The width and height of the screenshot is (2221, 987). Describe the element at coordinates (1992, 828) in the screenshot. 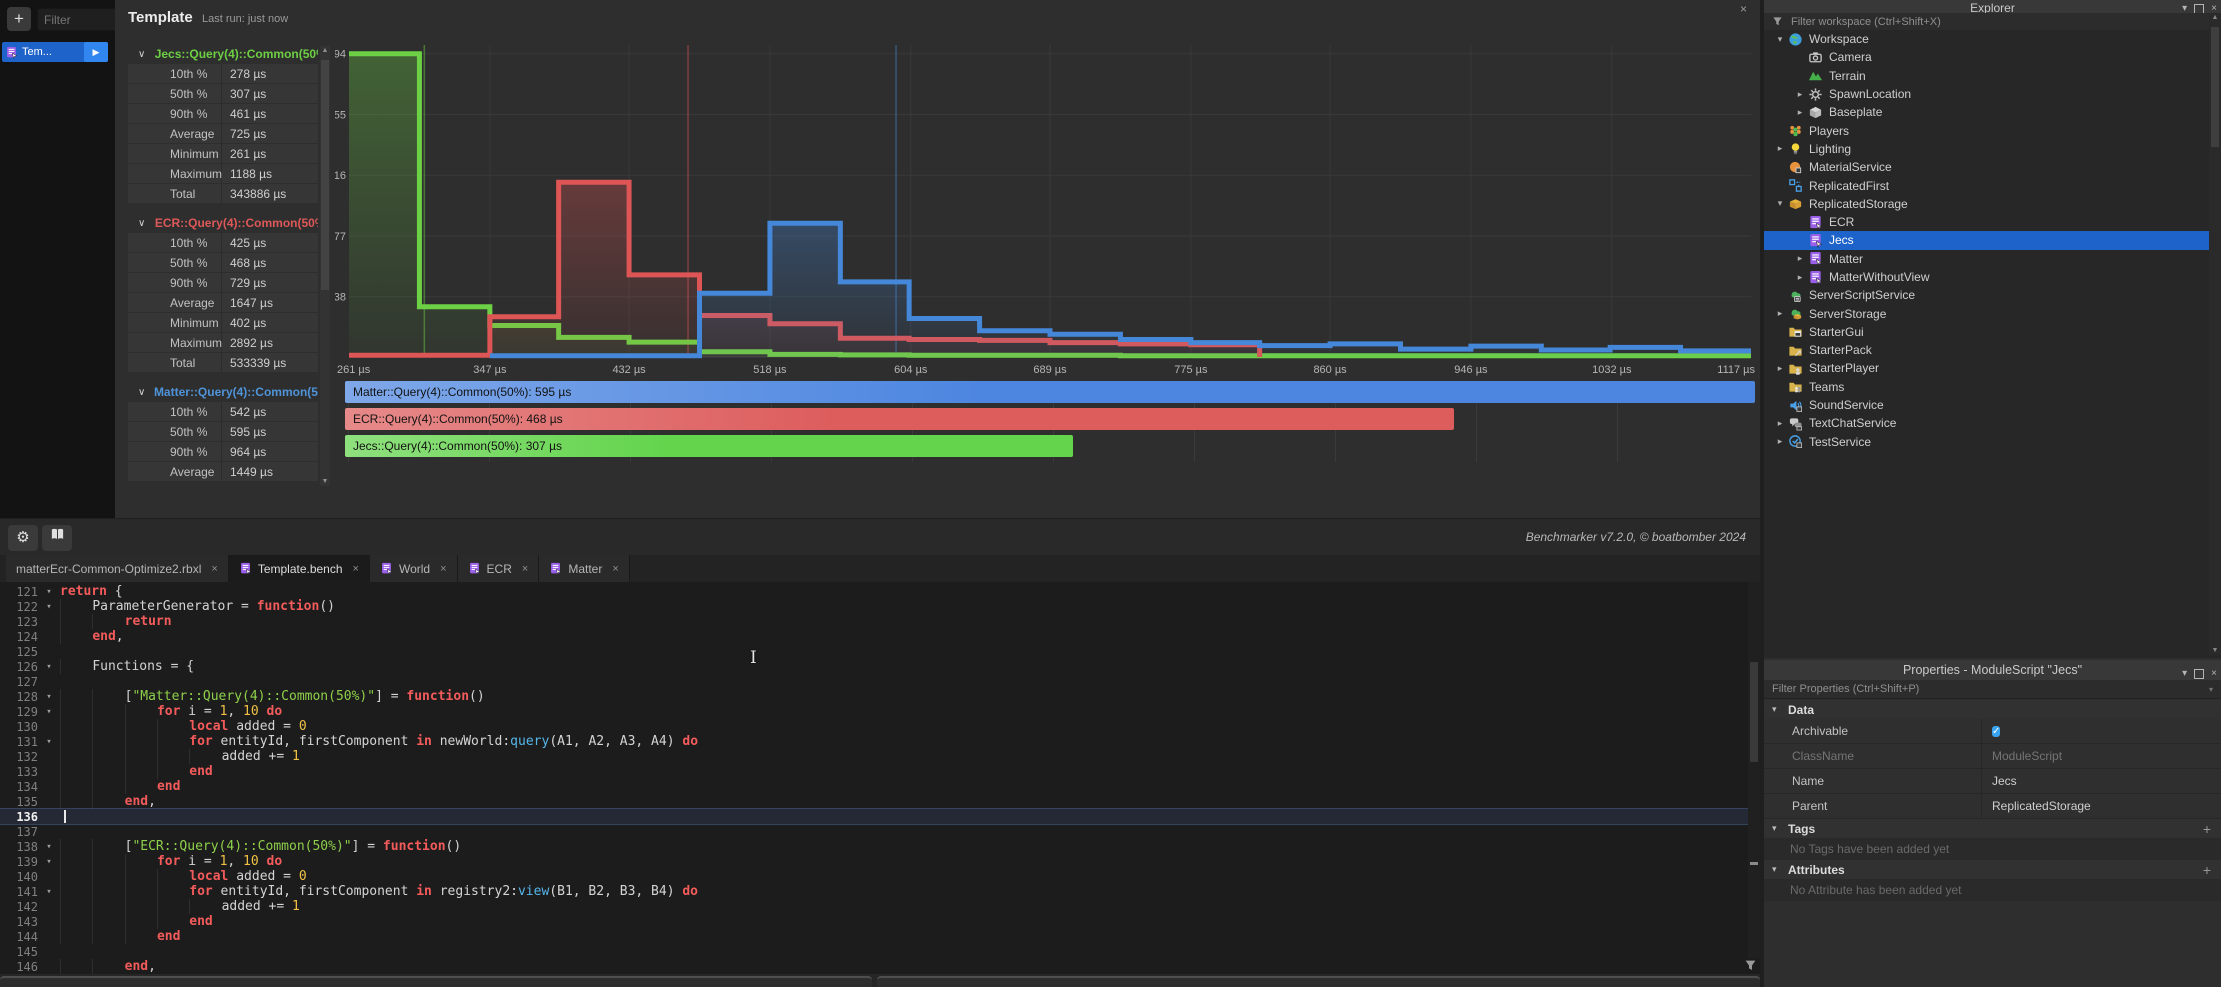

I see `property-section-tags: ▾ Tags +` at that location.